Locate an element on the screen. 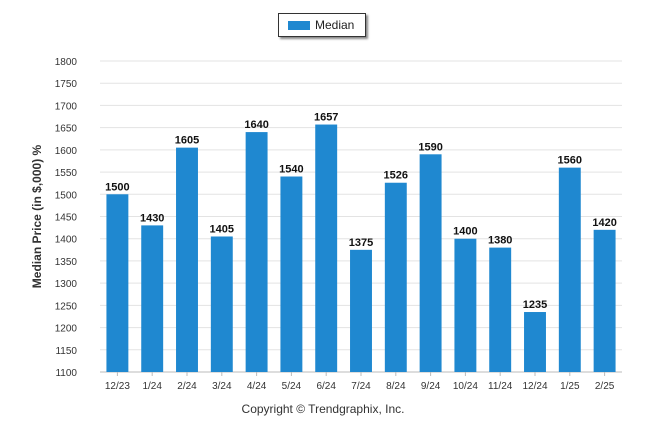 The width and height of the screenshot is (646, 434). y-tick-label: 1250 is located at coordinates (66, 306).